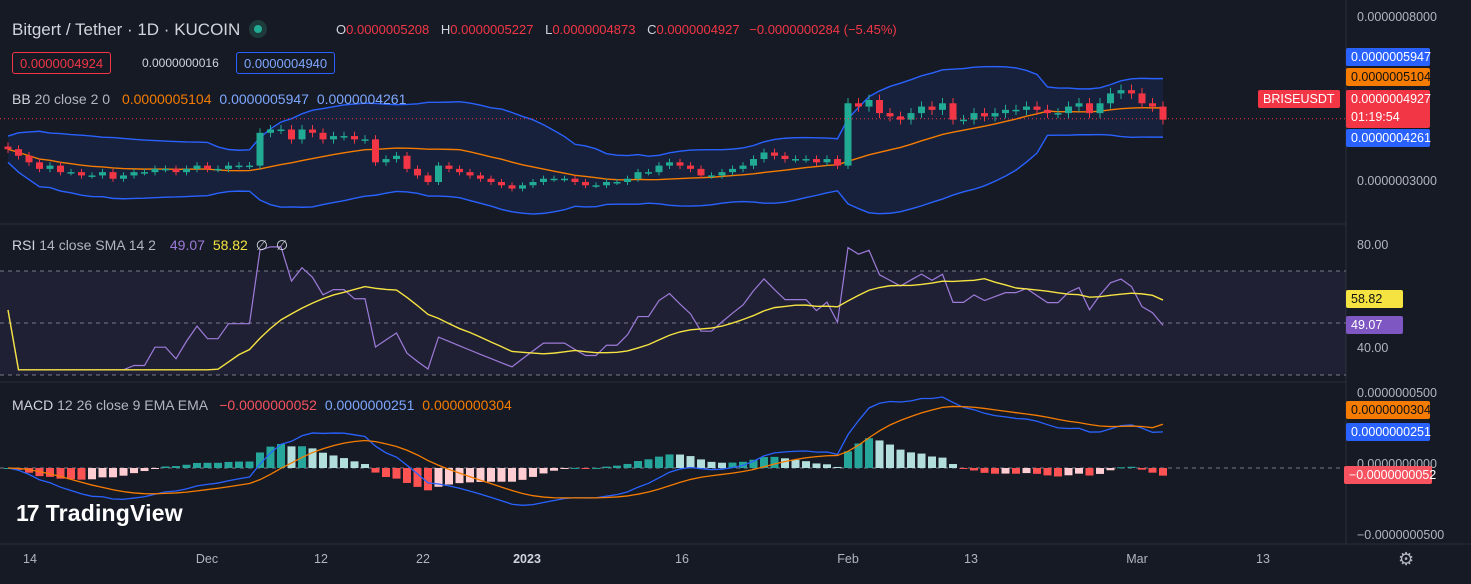  What do you see at coordinates (1137, 559) in the screenshot?
I see `time-label: Mar` at bounding box center [1137, 559].